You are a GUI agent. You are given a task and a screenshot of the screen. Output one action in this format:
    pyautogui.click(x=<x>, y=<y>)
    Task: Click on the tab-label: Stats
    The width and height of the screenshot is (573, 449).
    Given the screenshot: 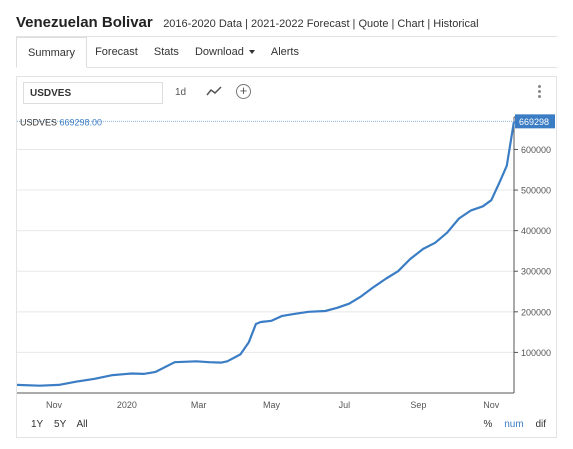 What is the action you would take?
    pyautogui.click(x=166, y=52)
    